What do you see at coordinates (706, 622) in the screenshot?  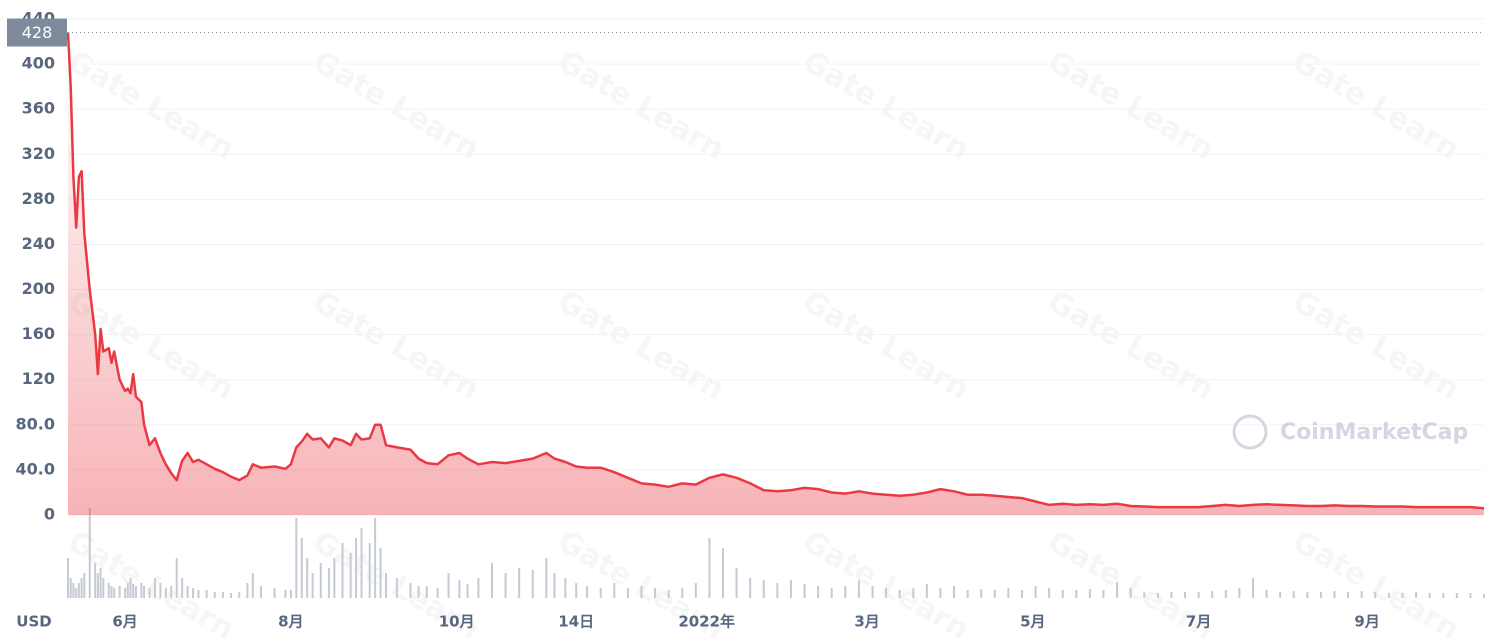 I see `x-tick-label: 2022年` at bounding box center [706, 622].